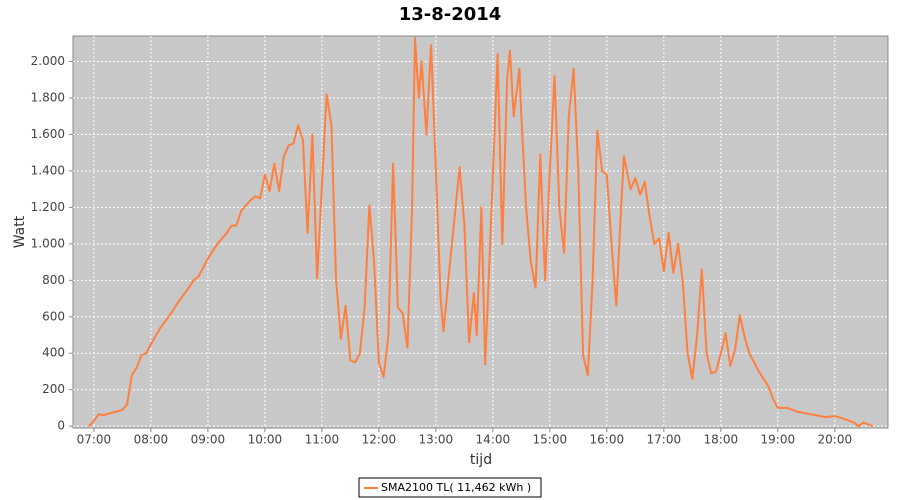 This screenshot has height=500, width=900. I want to click on y-tick-label: 1.800, so click(48, 97).